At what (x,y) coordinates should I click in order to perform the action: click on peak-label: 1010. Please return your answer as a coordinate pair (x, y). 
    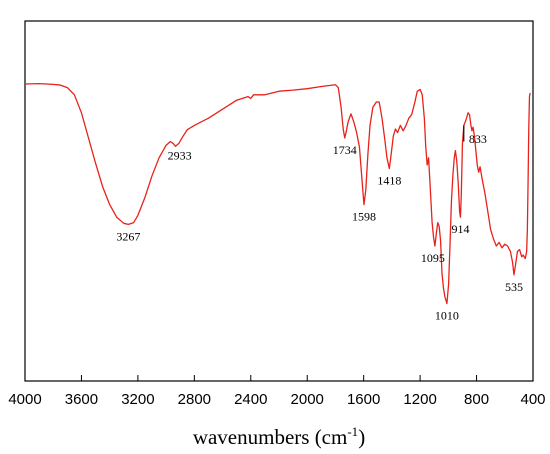
    Looking at the image, I should click on (447, 316).